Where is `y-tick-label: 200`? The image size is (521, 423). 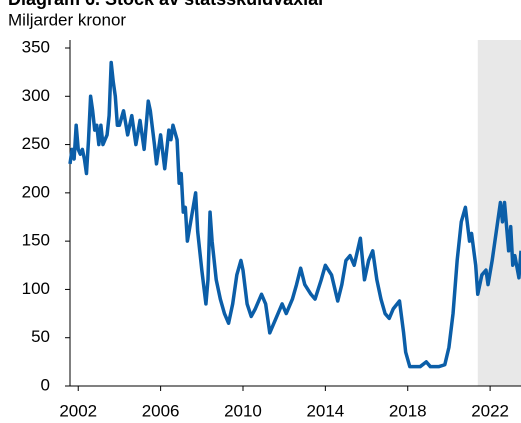 y-tick-label: 200 is located at coordinates (36, 191).